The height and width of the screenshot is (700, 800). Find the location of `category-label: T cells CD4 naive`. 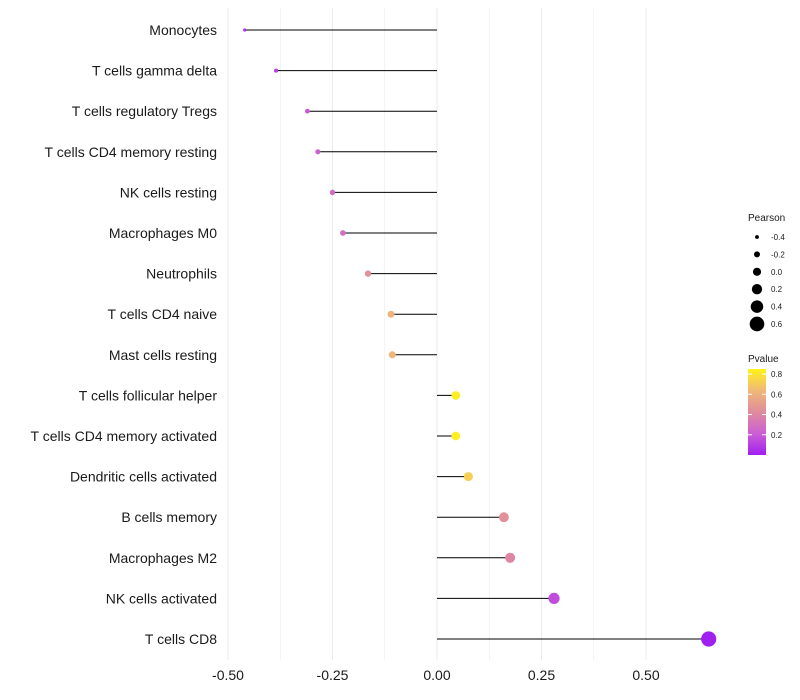

category-label: T cells CD4 naive is located at coordinates (163, 314).